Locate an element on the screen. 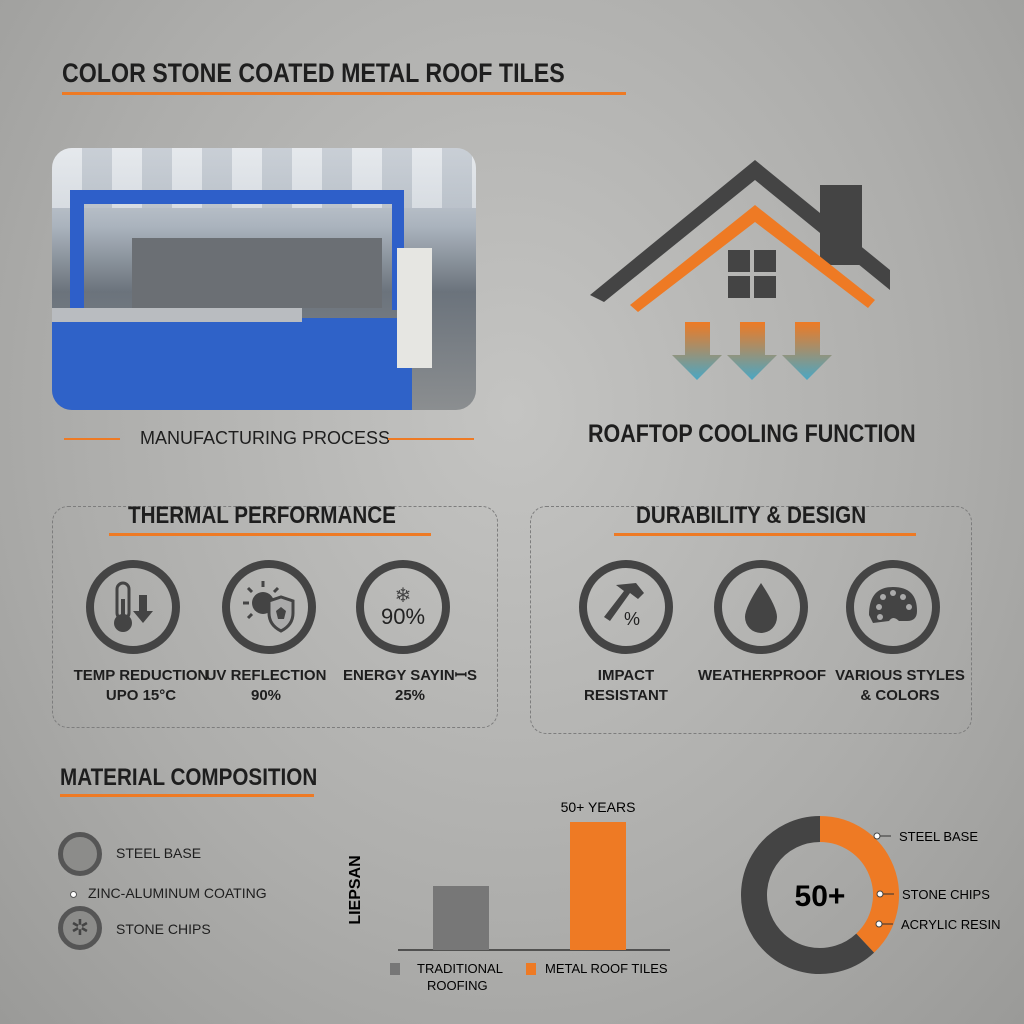 The width and height of the screenshot is (1024, 1024). page-title: COLOR STONE COATED METAL ROOF TILES is located at coordinates (313, 73).